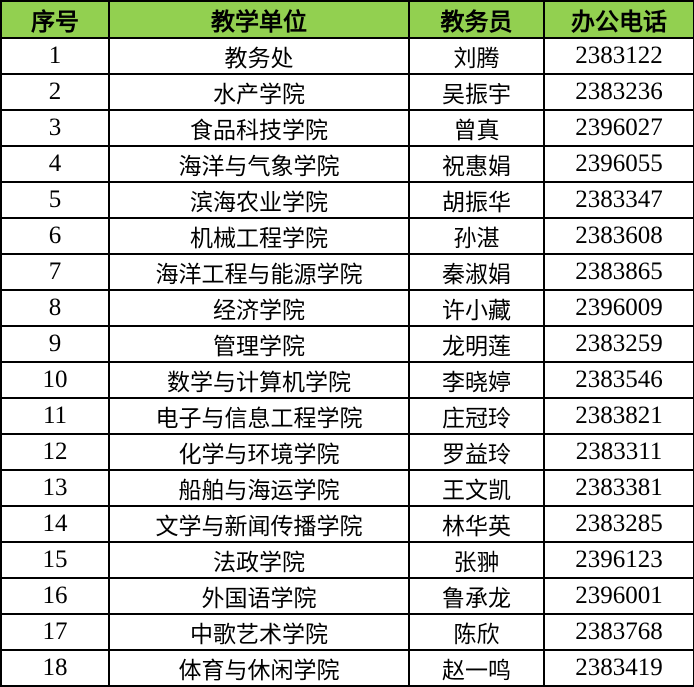  I want to click on phone-cell: 2383608, so click(618, 236).